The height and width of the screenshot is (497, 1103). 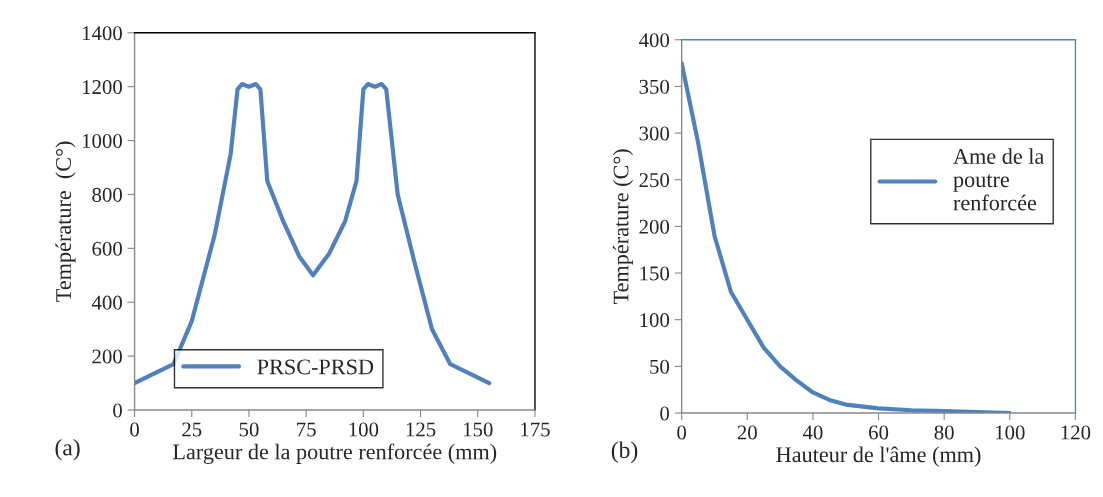 I want to click on x-tick-label: 75, so click(x=306, y=429).